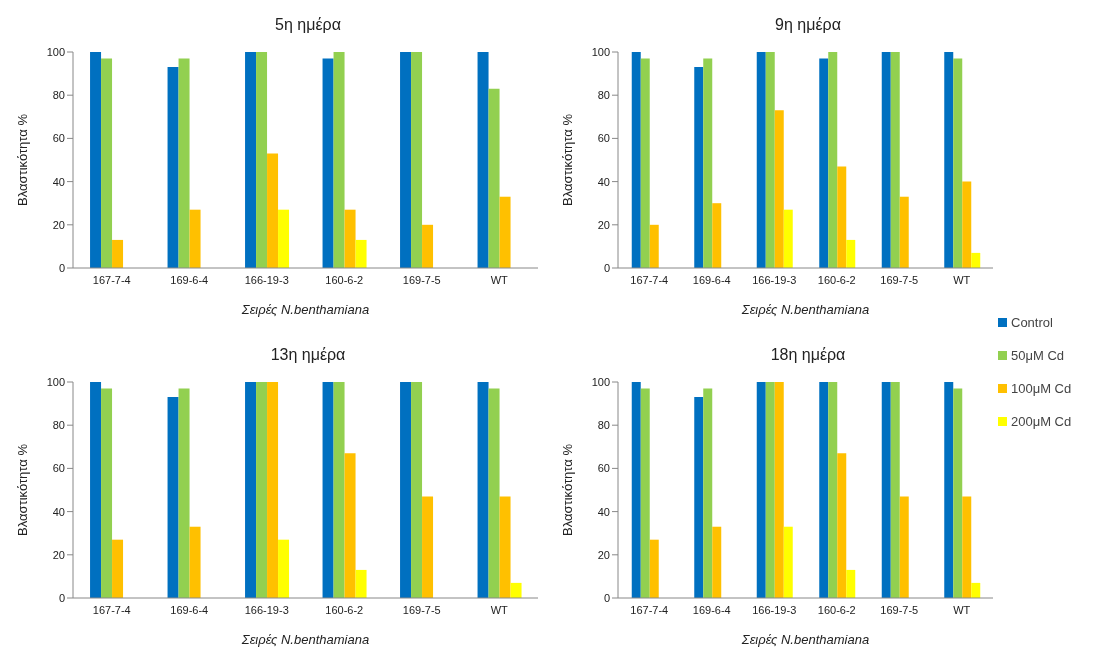 The width and height of the screenshot is (1097, 650). I want to click on legend-label: 100μM Cd, so click(1041, 388).